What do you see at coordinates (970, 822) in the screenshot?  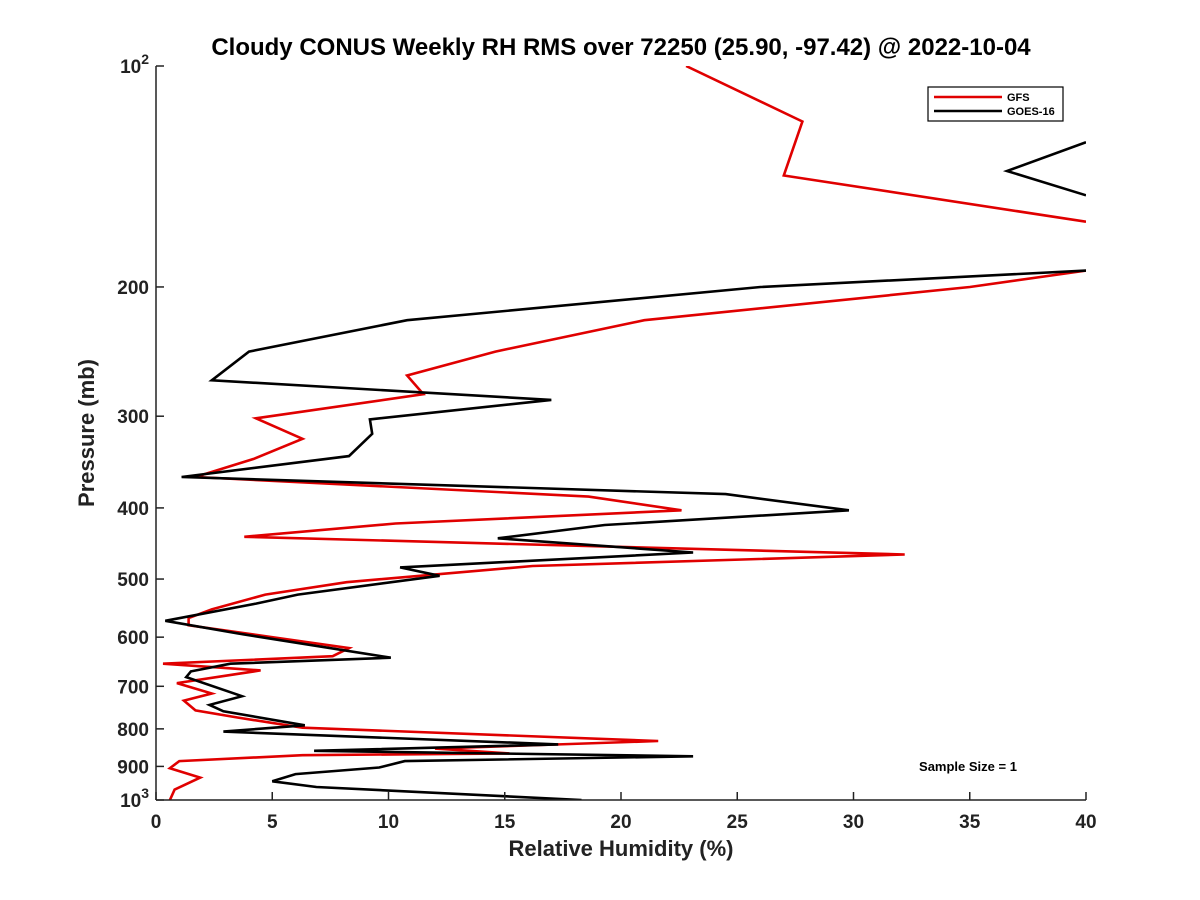 I see `x-tick-label: 35` at bounding box center [970, 822].